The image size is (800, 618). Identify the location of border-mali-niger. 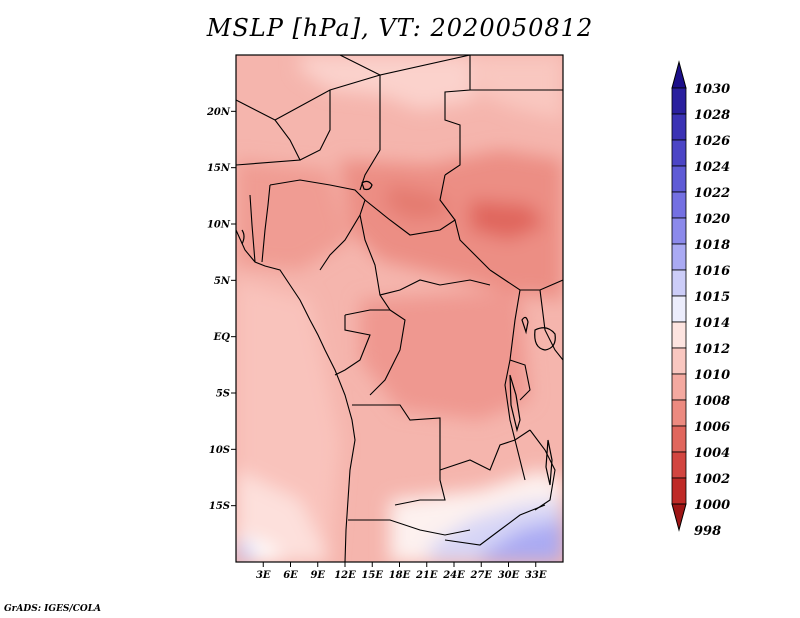
(315, 125).